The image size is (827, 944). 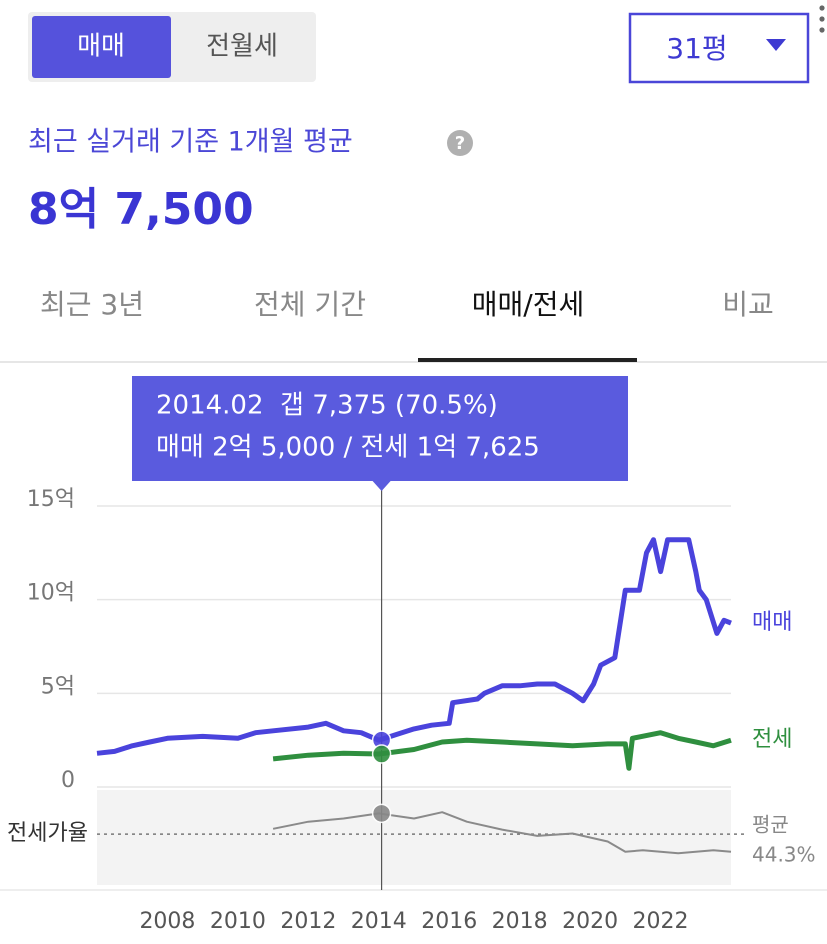 I want to click on y-tick-label: 0, so click(x=68, y=780).